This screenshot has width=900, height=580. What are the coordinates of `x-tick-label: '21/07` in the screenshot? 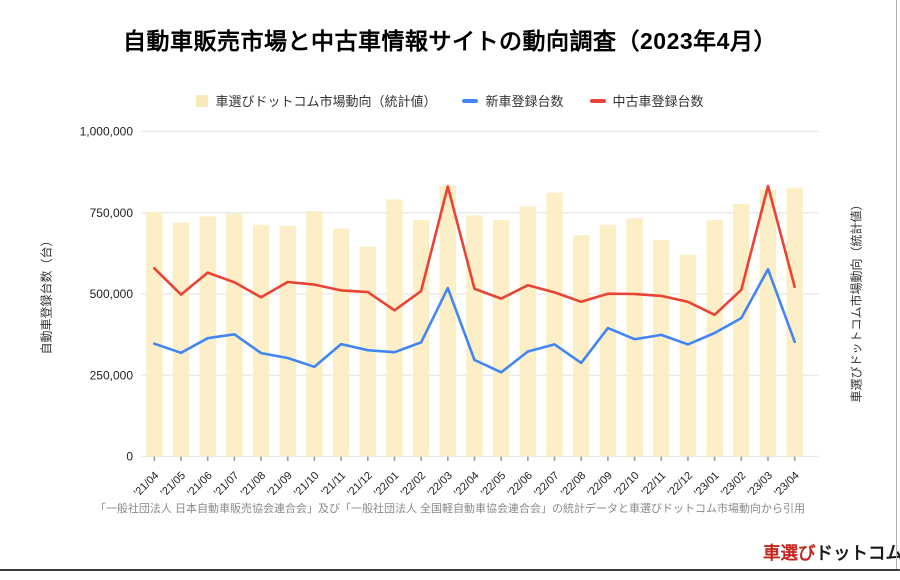 It's located at (226, 484).